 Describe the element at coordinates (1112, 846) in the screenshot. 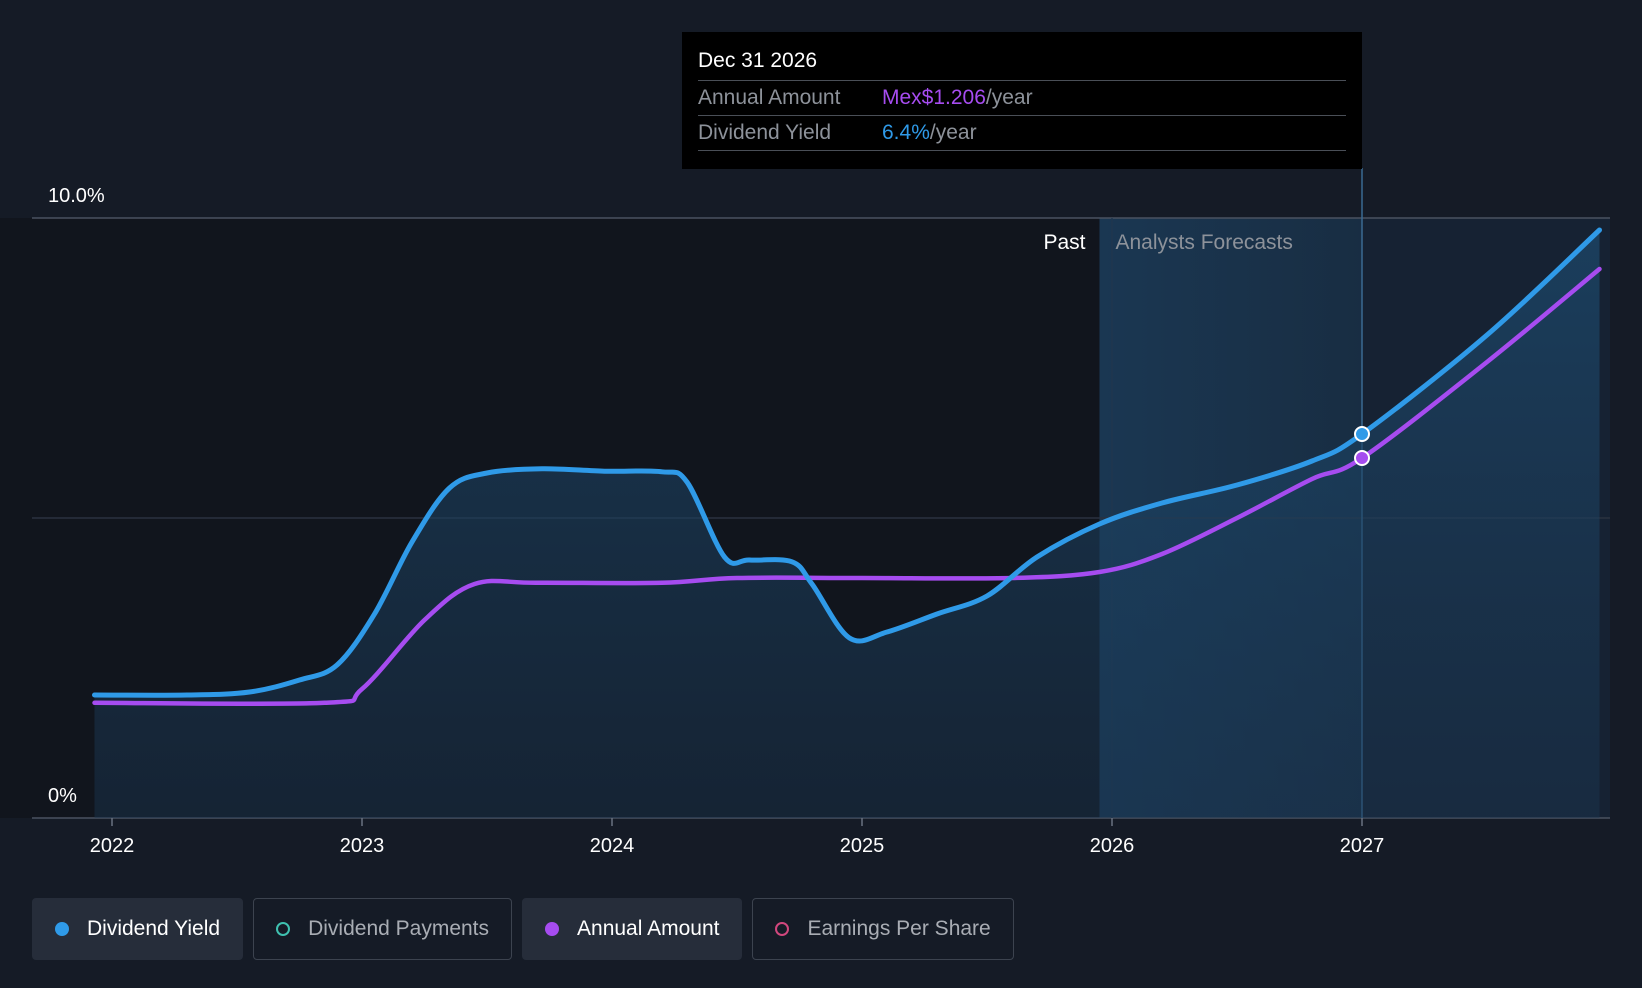

I see `x-tick-label: 2026` at that location.